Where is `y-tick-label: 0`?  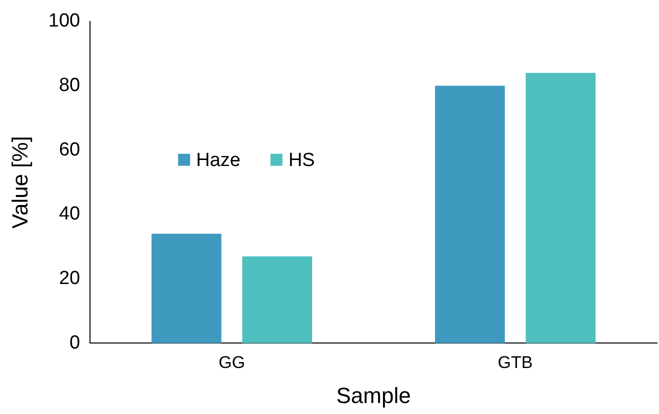 y-tick-label: 0 is located at coordinates (75, 343).